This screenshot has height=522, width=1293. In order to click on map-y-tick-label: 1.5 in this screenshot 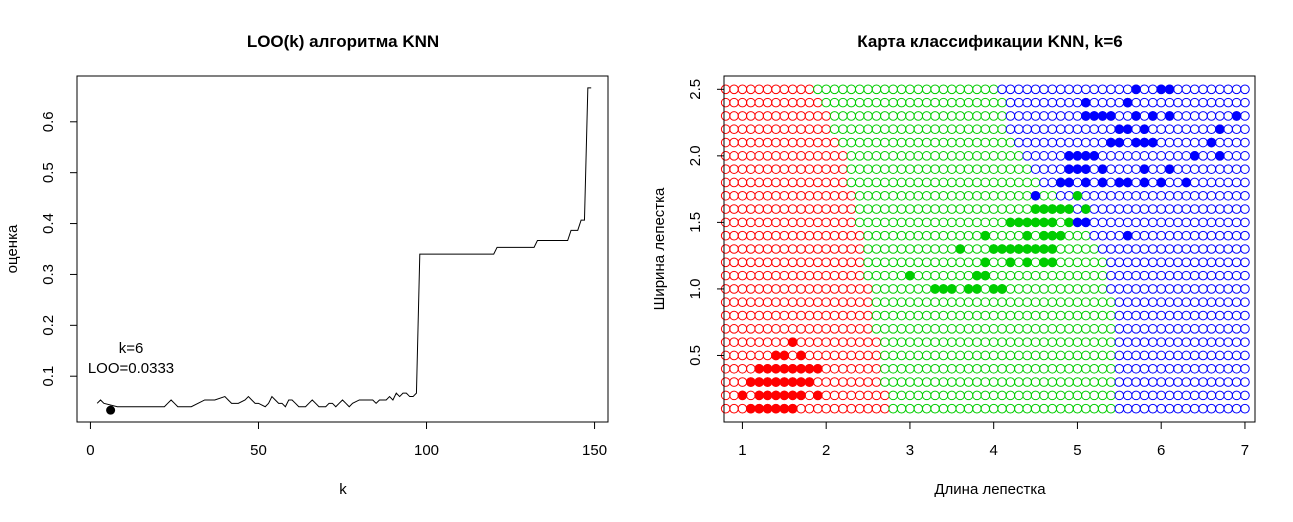, I will do `click(695, 222)`.